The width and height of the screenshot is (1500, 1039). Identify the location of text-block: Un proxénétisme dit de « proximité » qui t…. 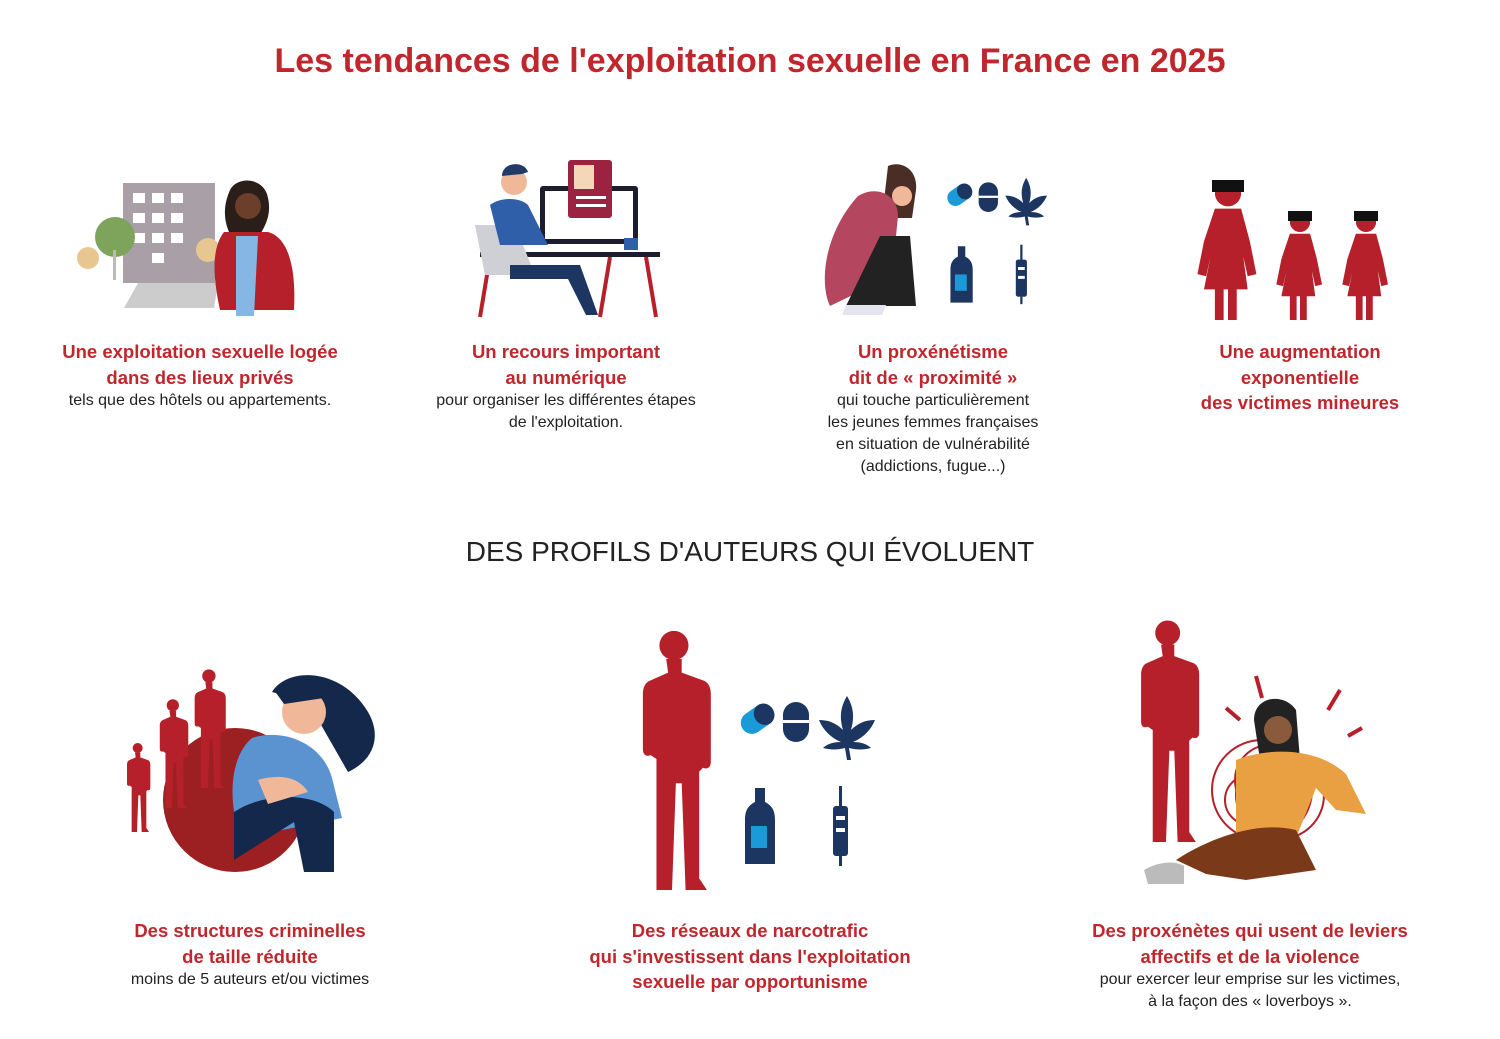
(933, 408).